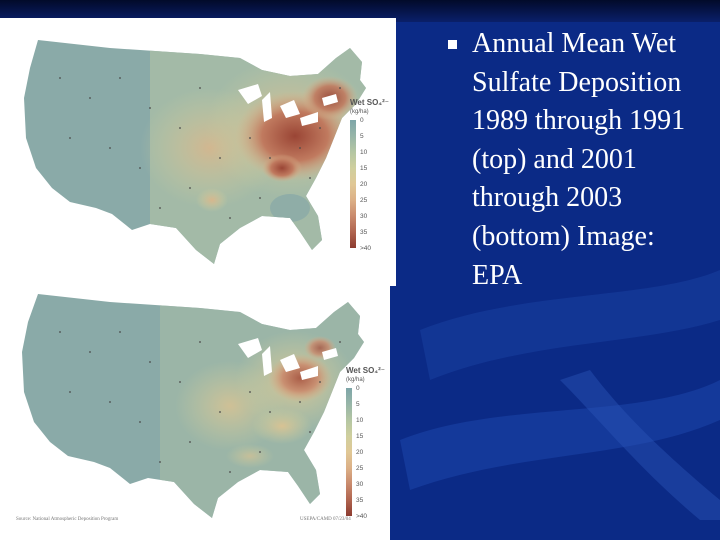 This screenshot has width=720, height=540. What do you see at coordinates (325, 519) in the screenshot?
I see `agency-credit: USEPA/CAMD 07/23/04` at bounding box center [325, 519].